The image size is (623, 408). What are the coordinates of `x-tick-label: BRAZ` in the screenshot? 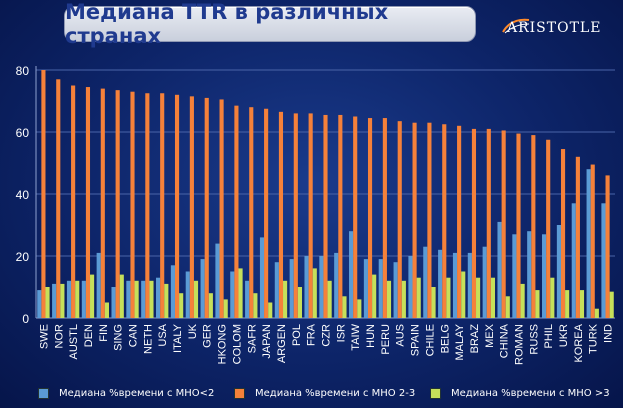 It's located at (475, 339).